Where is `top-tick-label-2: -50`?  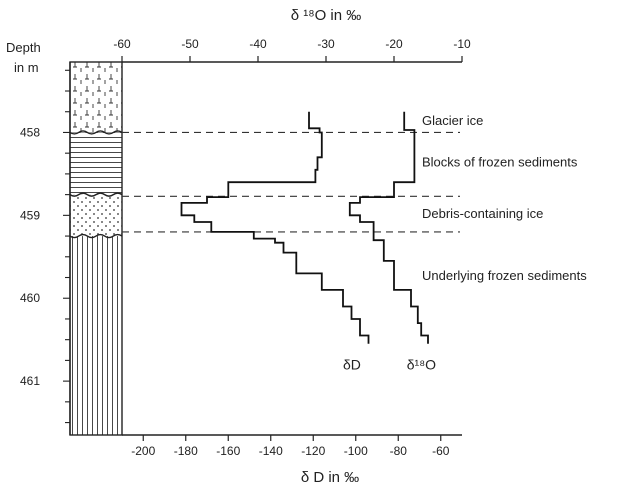 top-tick-label-2: -50 is located at coordinates (190, 44).